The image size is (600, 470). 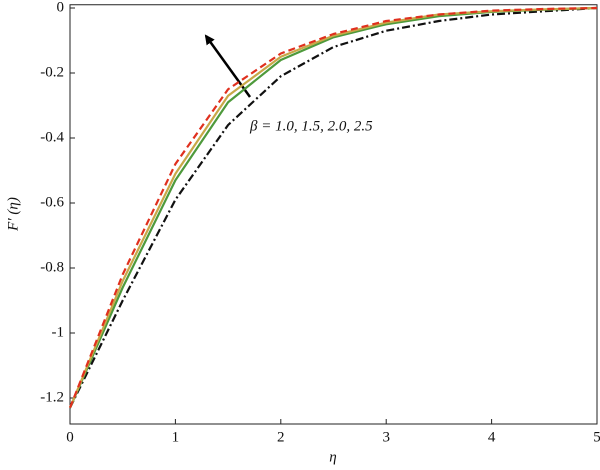 I want to click on y-tick-label: -1, so click(x=58, y=332).